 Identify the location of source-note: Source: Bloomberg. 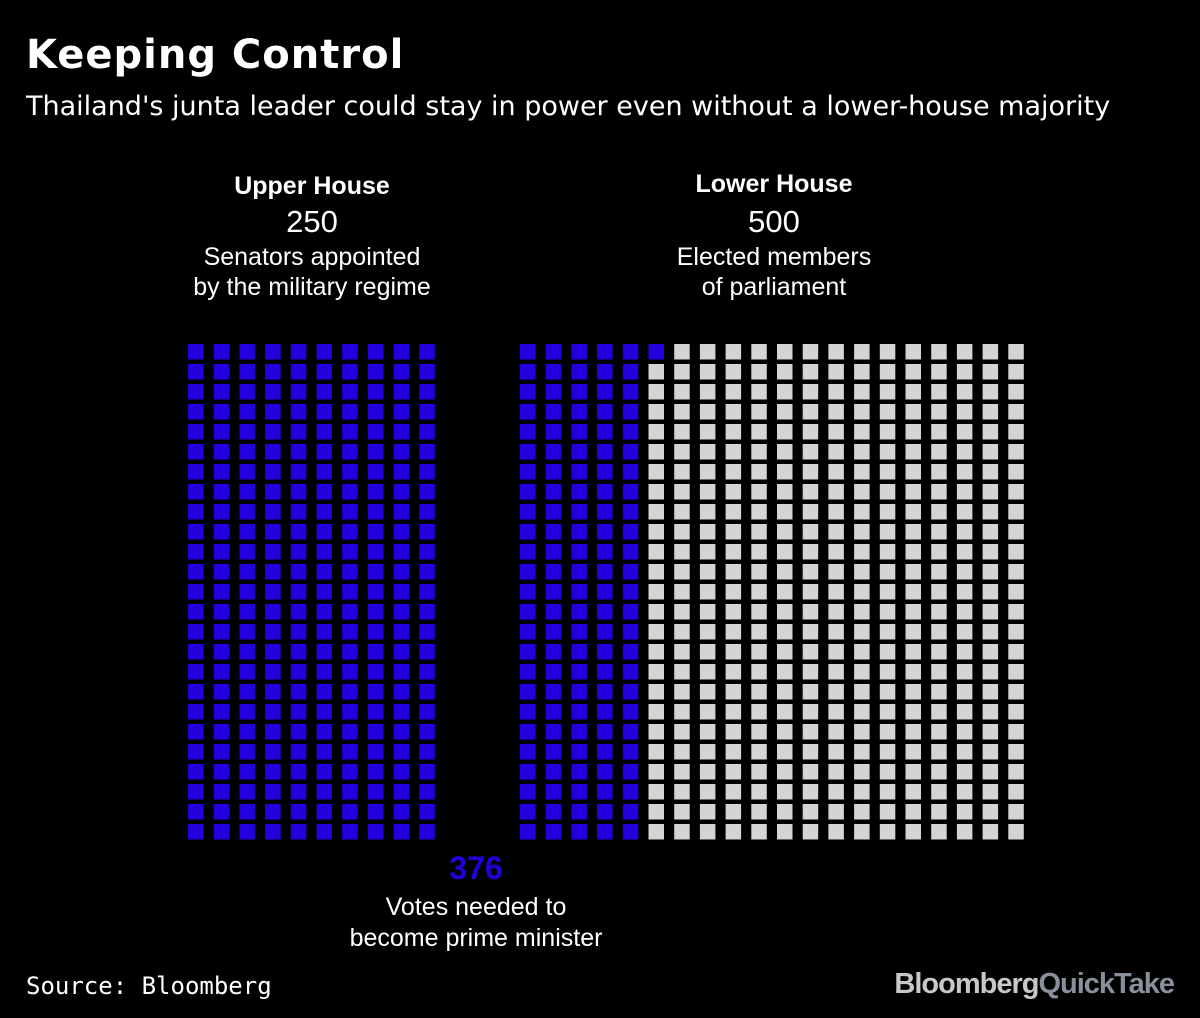
(149, 986).